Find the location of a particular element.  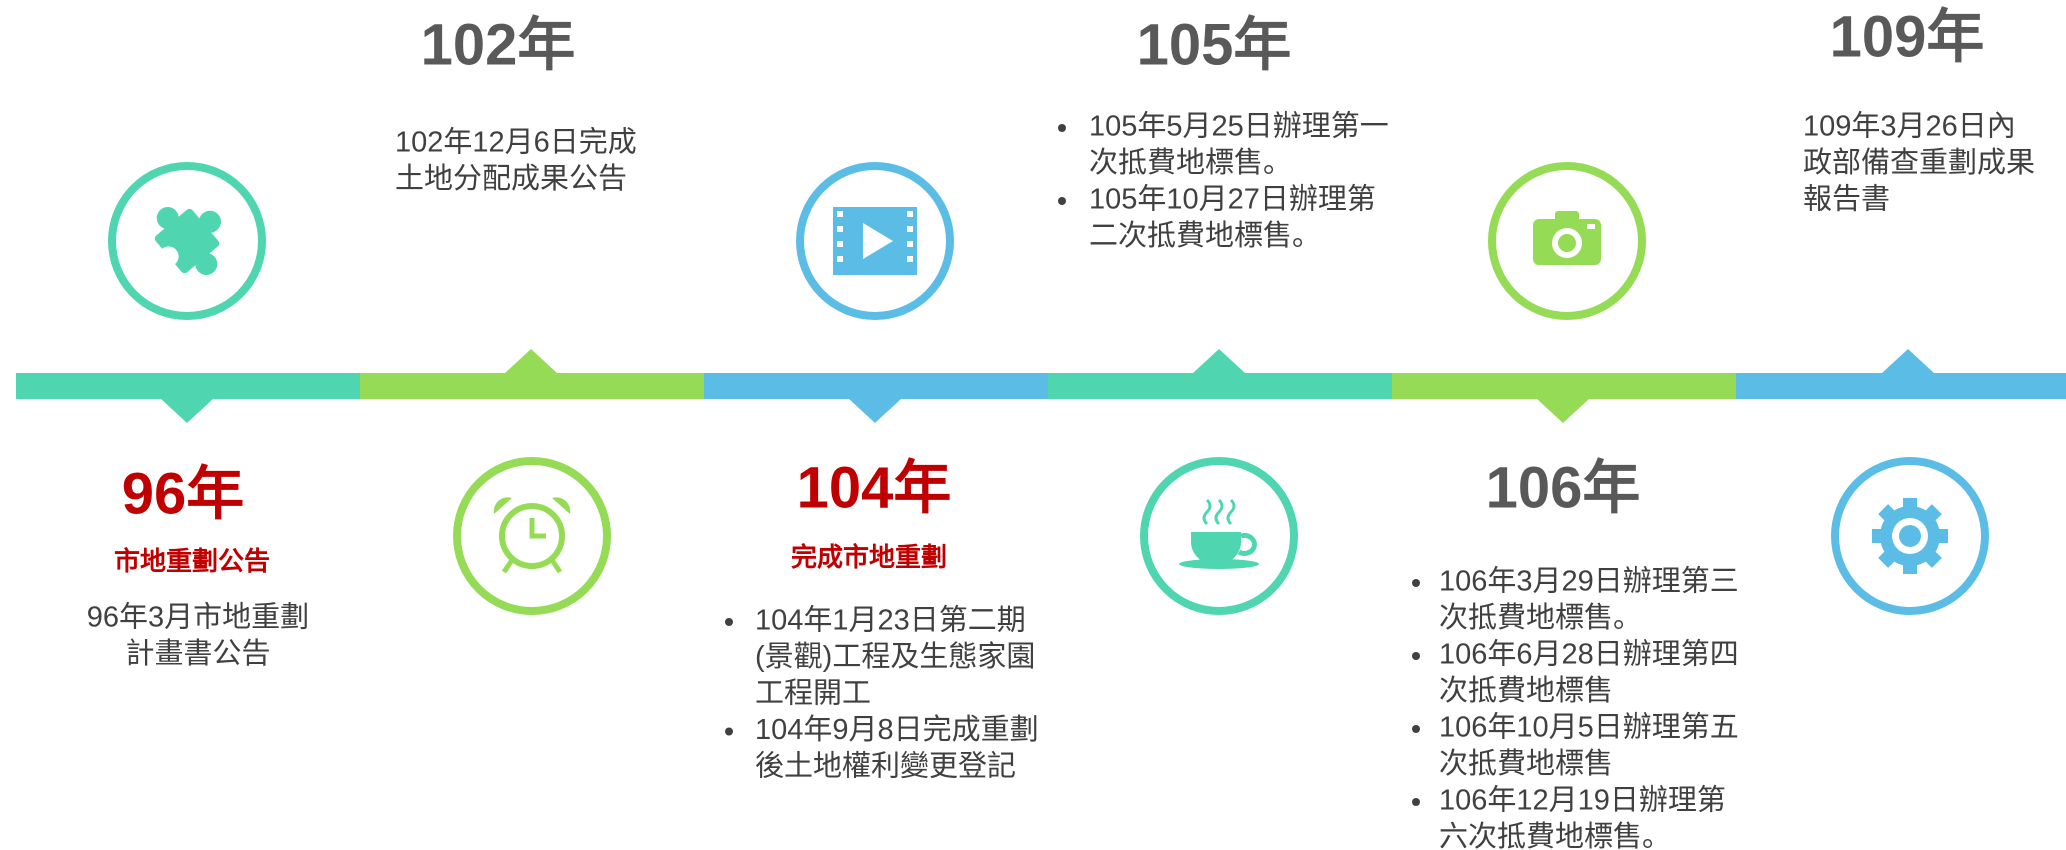

event-text: 政部備查重劃成果 is located at coordinates (1919, 162).